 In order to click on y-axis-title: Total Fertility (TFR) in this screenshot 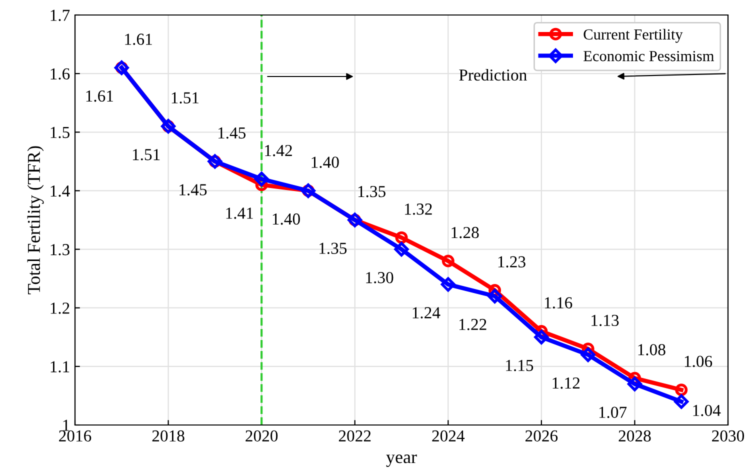, I will do `click(35, 220)`.